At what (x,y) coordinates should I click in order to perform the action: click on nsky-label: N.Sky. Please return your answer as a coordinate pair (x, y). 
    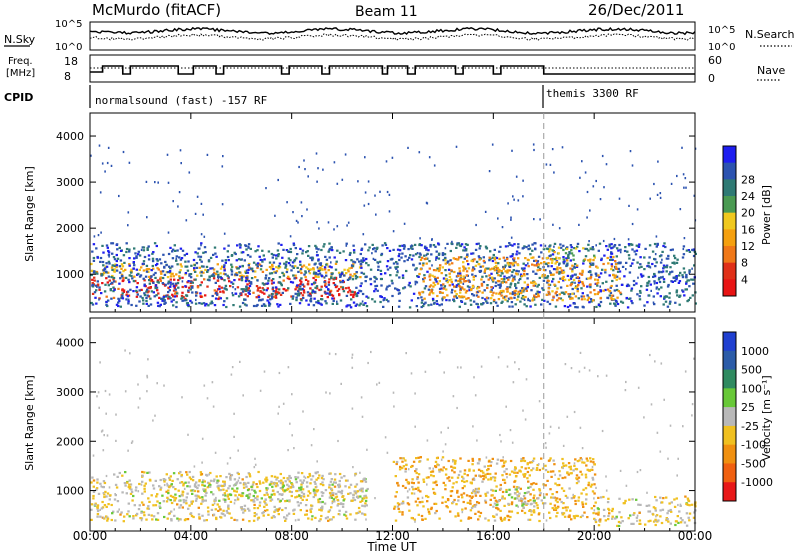
    Looking at the image, I should click on (20, 39).